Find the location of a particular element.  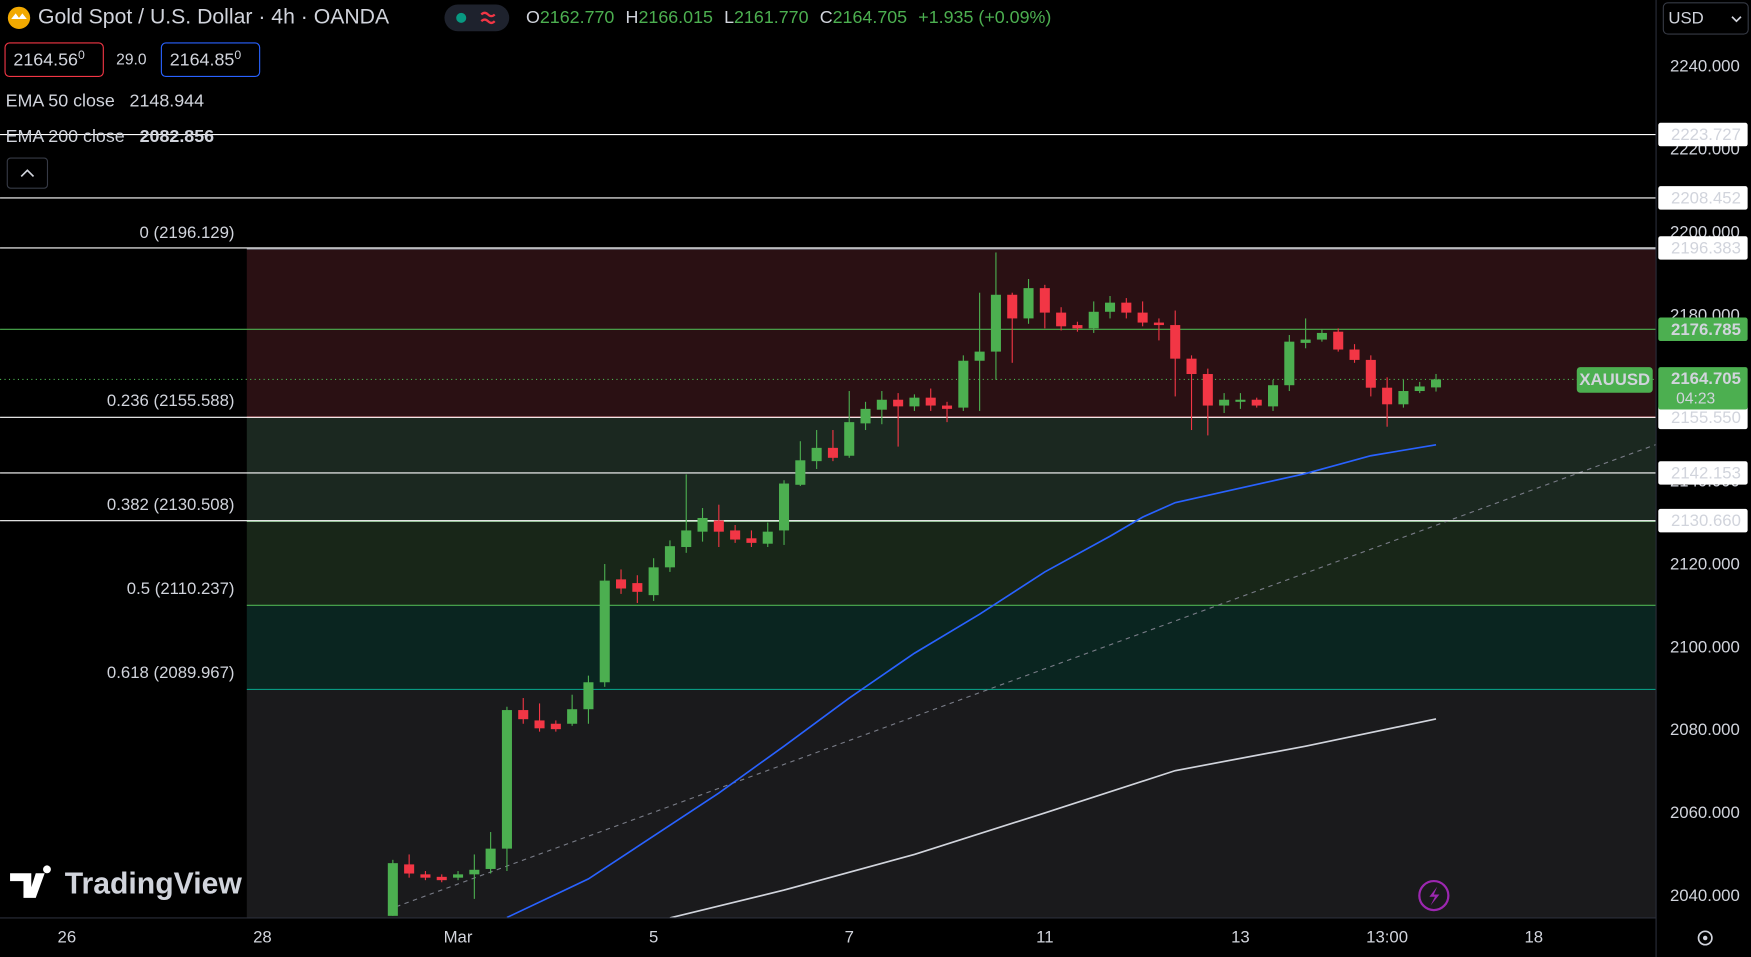

price-label: 2130.660 is located at coordinates (1706, 520).